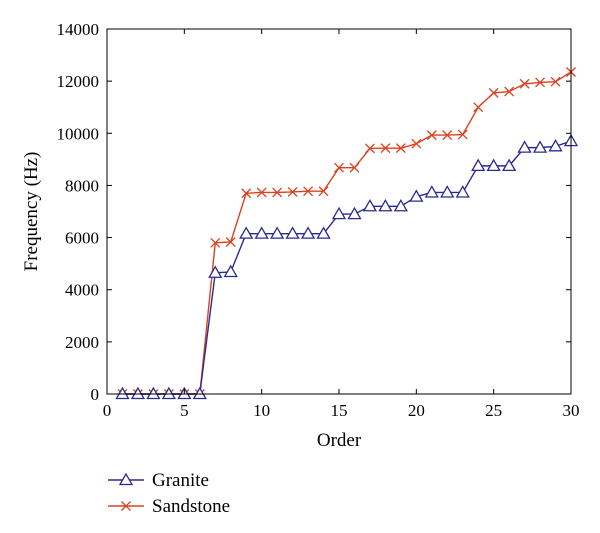  I want to click on y-tick-label: 14000, so click(78, 29).